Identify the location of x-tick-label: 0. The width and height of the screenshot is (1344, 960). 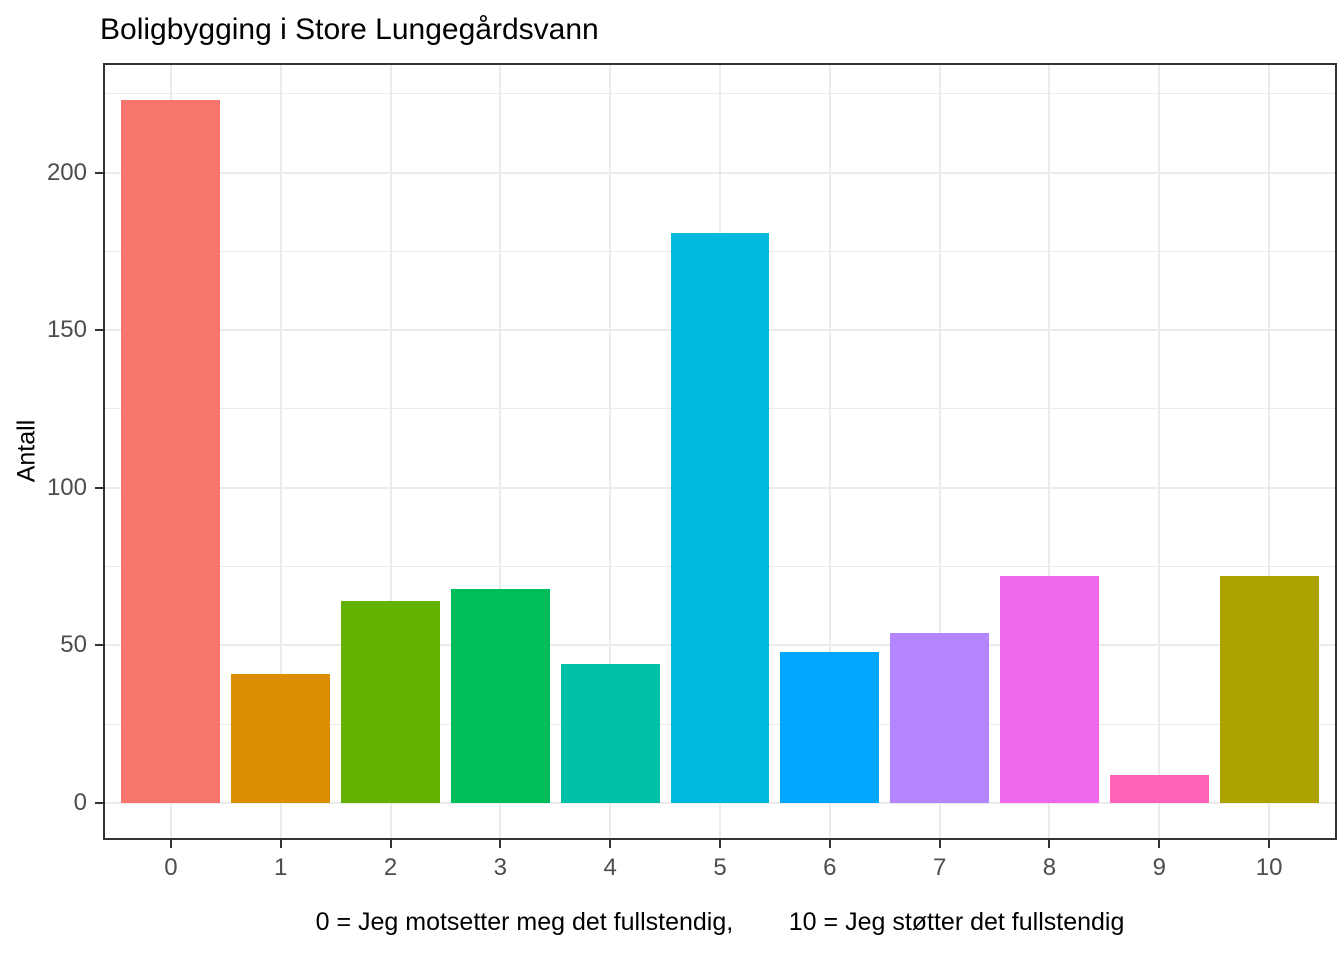
(171, 867).